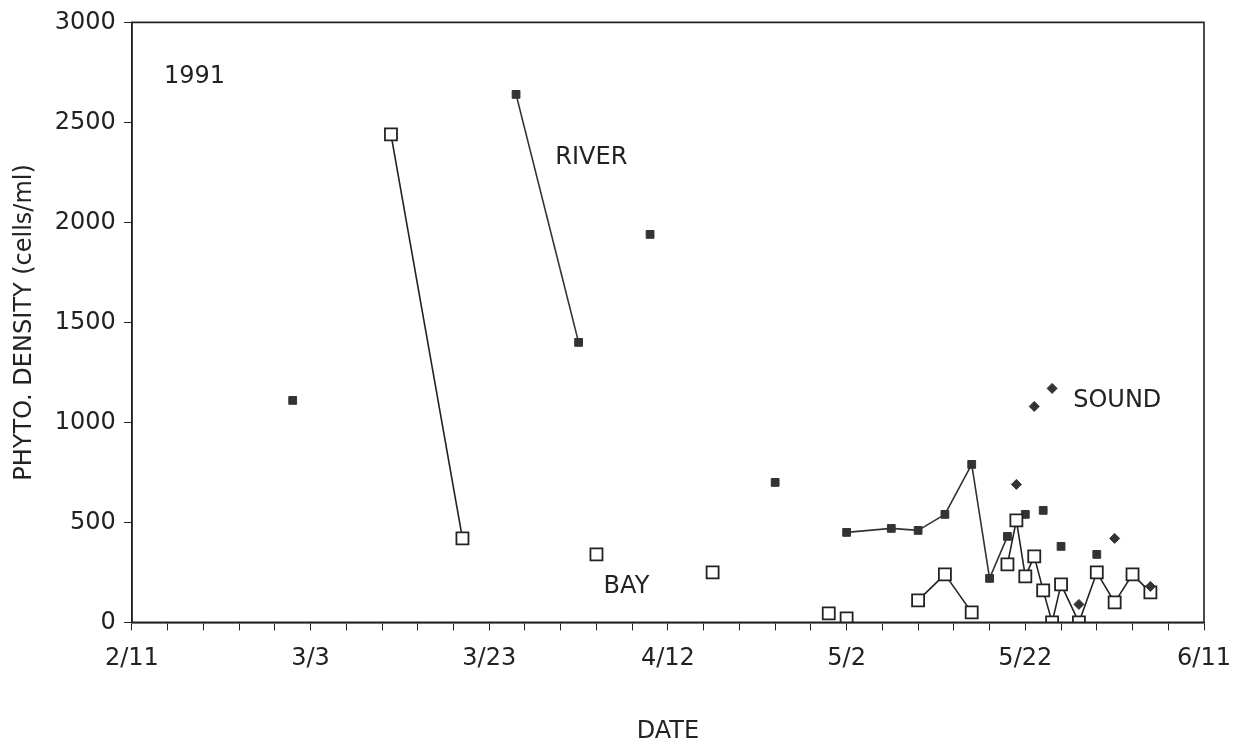  What do you see at coordinates (85, 220) in the screenshot?
I see `y-tick-label: 2000` at bounding box center [85, 220].